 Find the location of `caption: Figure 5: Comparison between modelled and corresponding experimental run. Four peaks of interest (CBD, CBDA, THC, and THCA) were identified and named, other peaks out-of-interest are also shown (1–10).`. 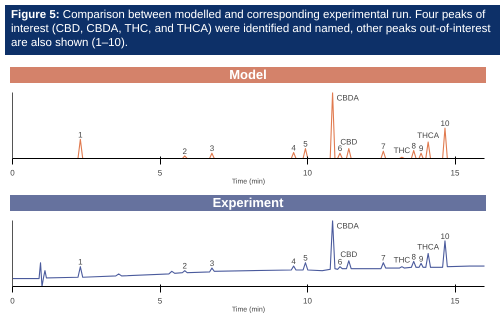

caption: Figure 5: Comparison between modelled and corresponding experimental run. Four peaks of interest (CBD, CBDA, THC, and THCA) were identified and named, other peaks out-of-interest are also shown (1–10). is located at coordinates (251, 29).